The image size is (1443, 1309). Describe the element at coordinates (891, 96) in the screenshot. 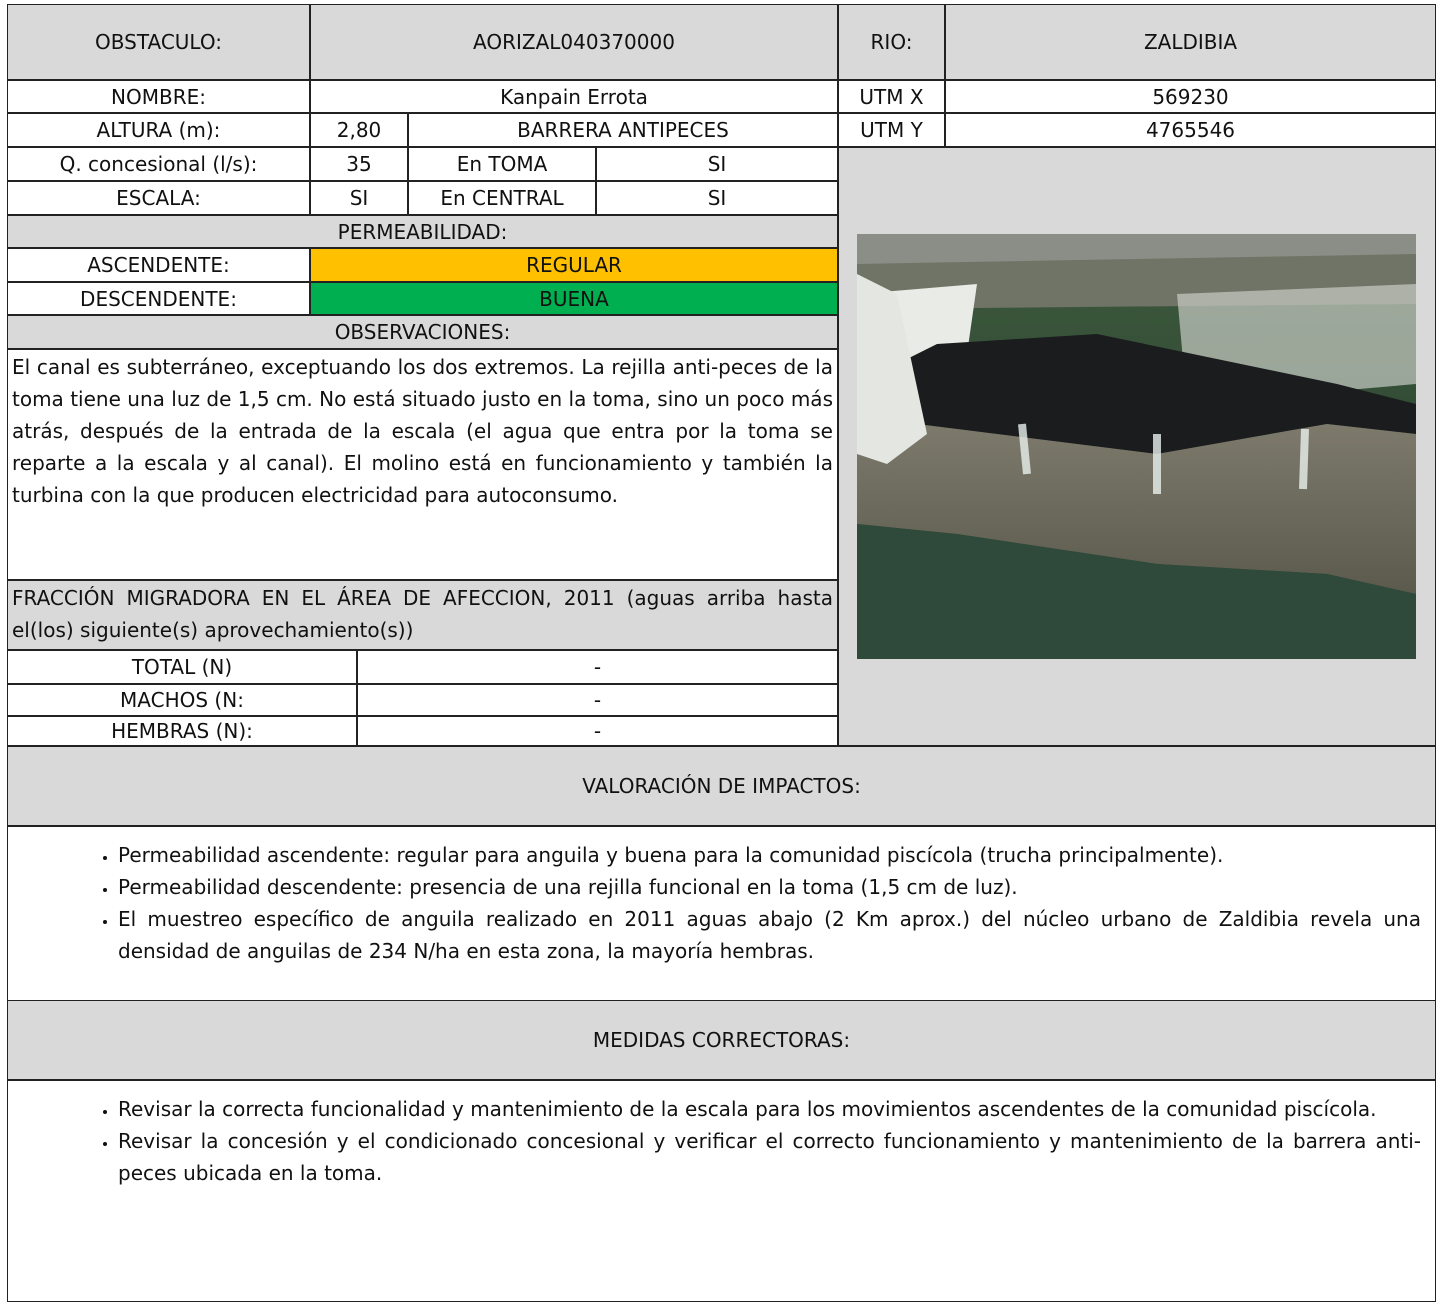

I see `table-cell: UTM X` at that location.